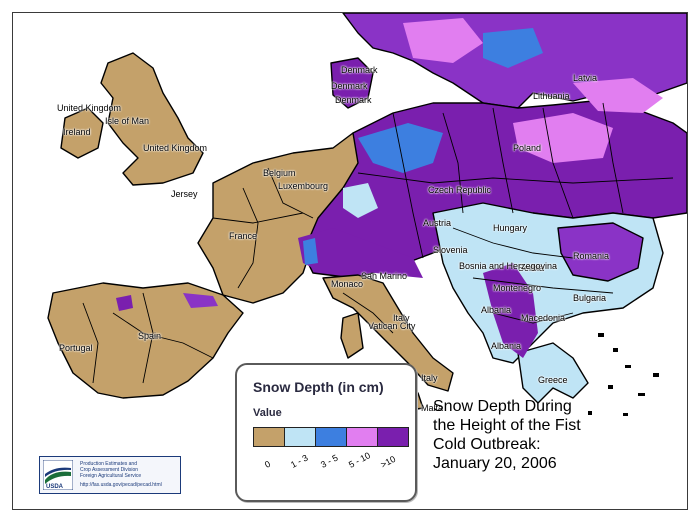  I want to click on label-france: France, so click(243, 236).